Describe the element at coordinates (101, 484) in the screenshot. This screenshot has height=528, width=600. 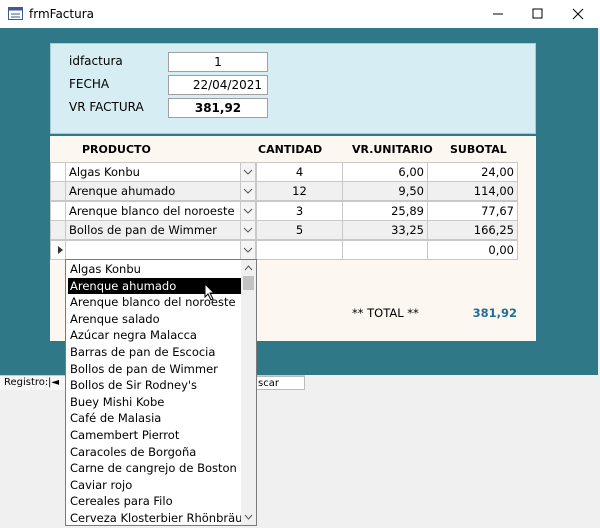
I see `dropdown-item: Caviar rojo` at that location.